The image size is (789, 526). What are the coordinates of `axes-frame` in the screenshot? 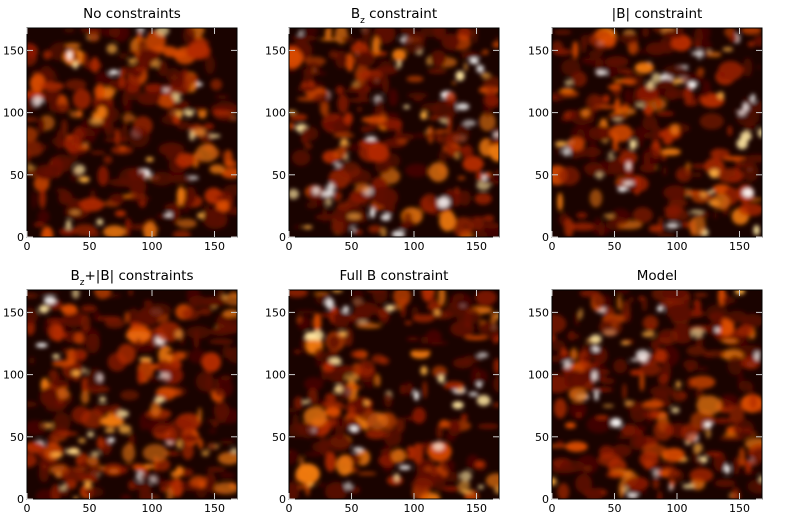 It's located at (394, 132).